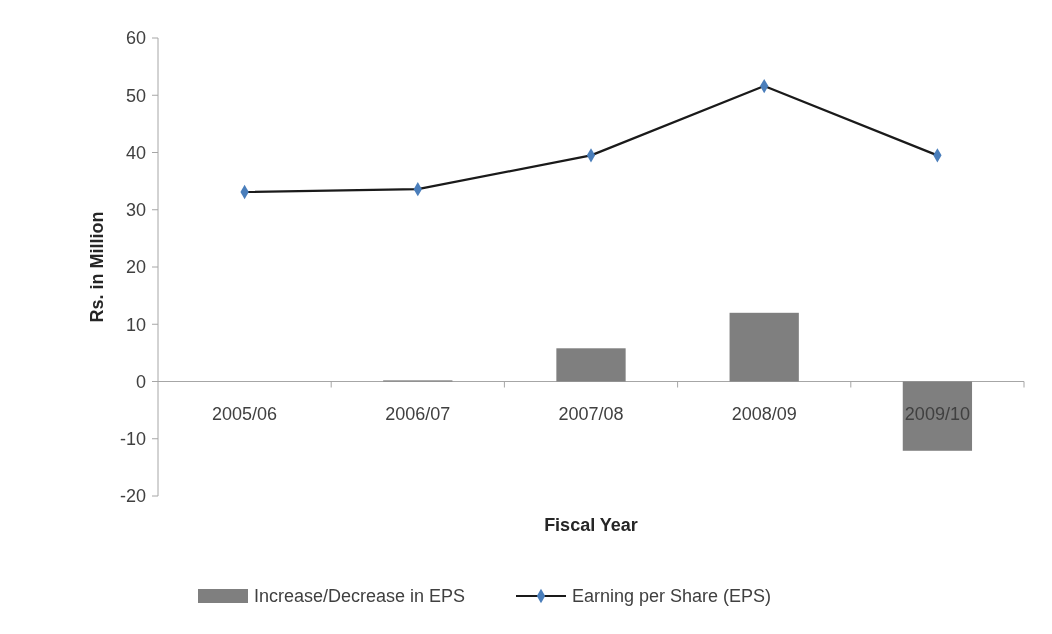 The height and width of the screenshot is (634, 1052). I want to click on y-tick-label: 50, so click(135, 95).